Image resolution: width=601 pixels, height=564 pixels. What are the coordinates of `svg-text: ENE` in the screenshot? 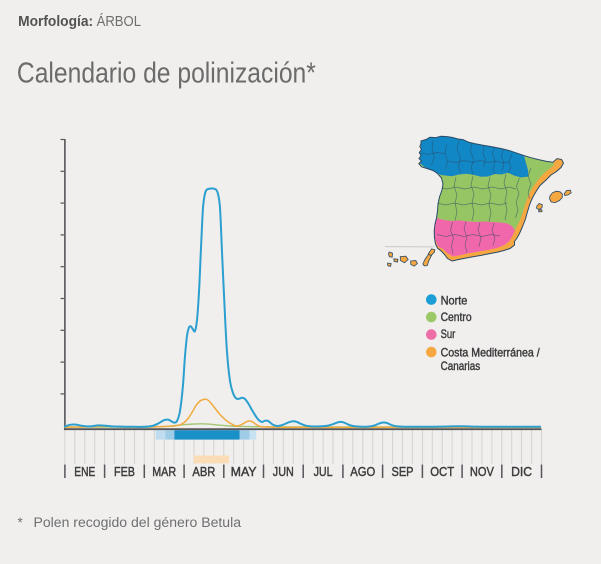 It's located at (84, 471).